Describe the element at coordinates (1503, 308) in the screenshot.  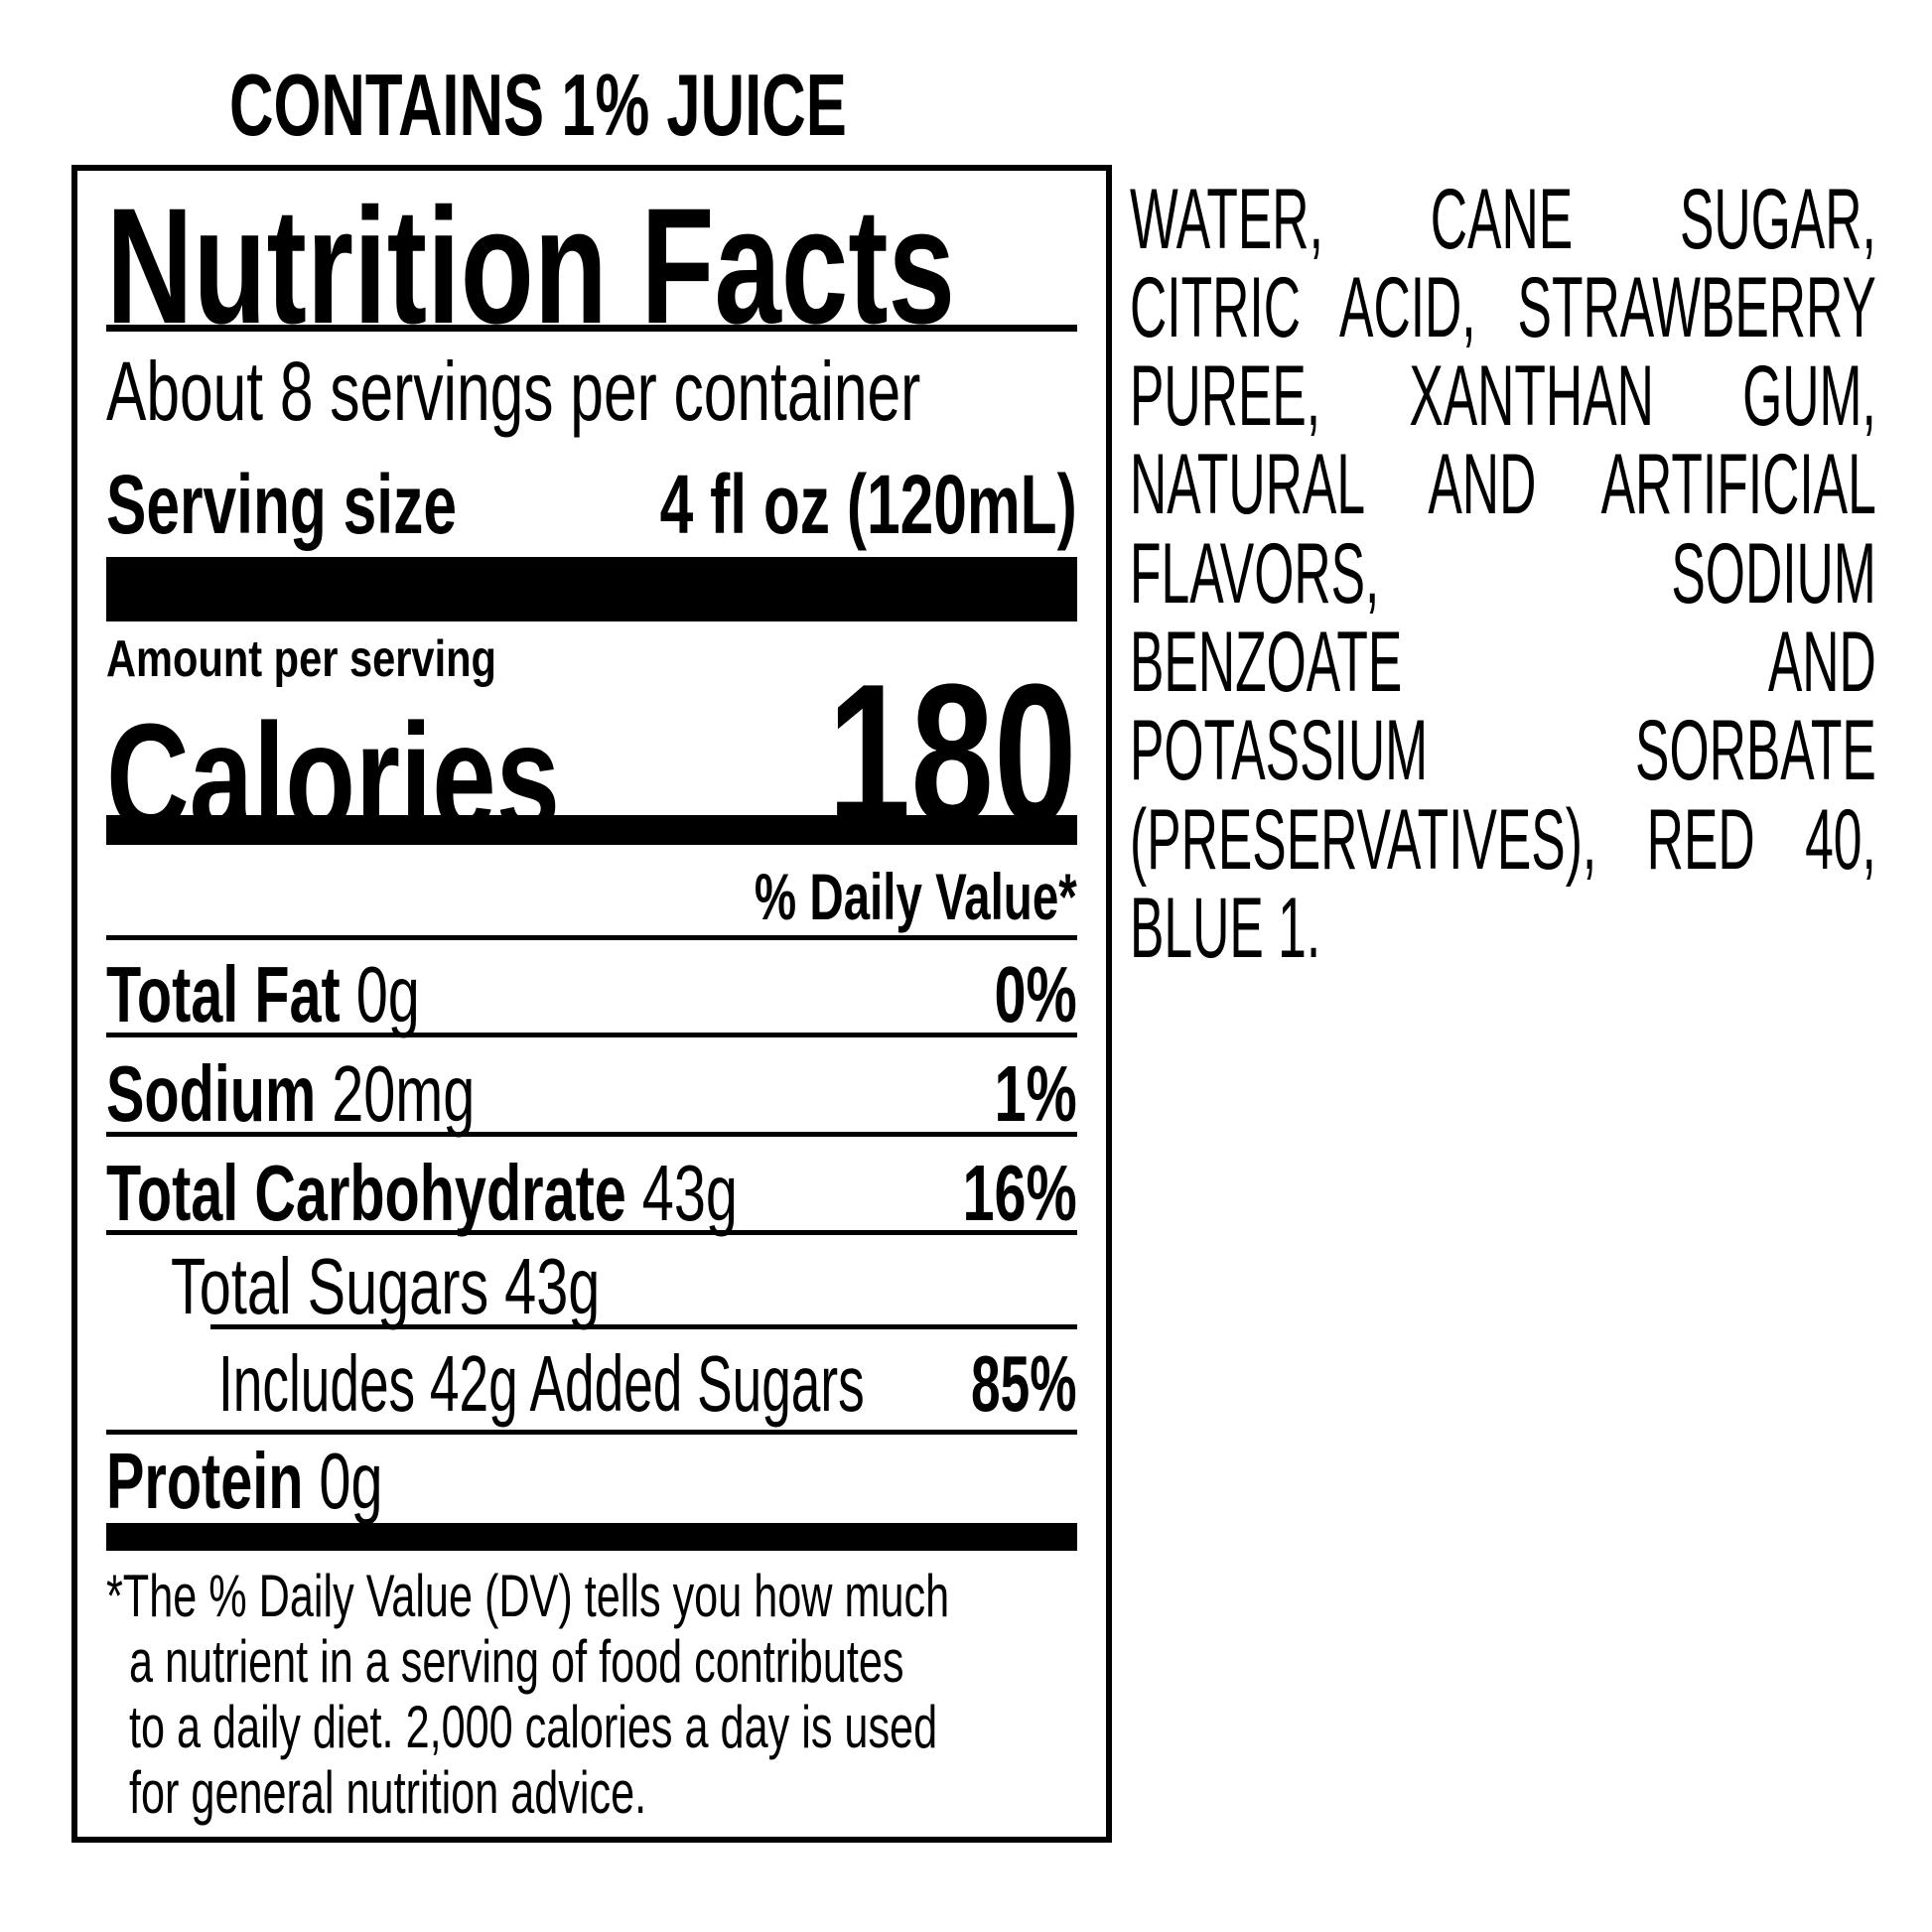
I see `ingredients-line: CITRIC ACID, STRAWBERRY` at that location.